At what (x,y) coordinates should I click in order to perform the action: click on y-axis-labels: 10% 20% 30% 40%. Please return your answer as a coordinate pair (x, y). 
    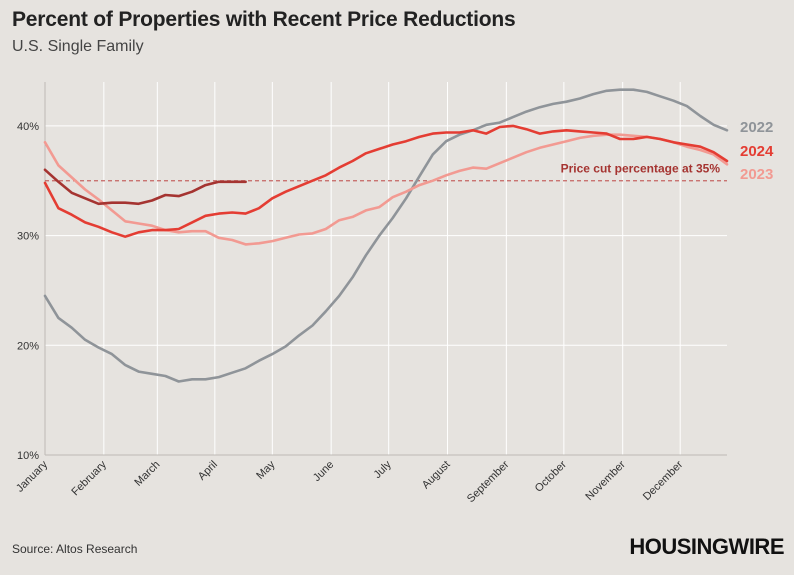
    Looking at the image, I should click on (28, 291).